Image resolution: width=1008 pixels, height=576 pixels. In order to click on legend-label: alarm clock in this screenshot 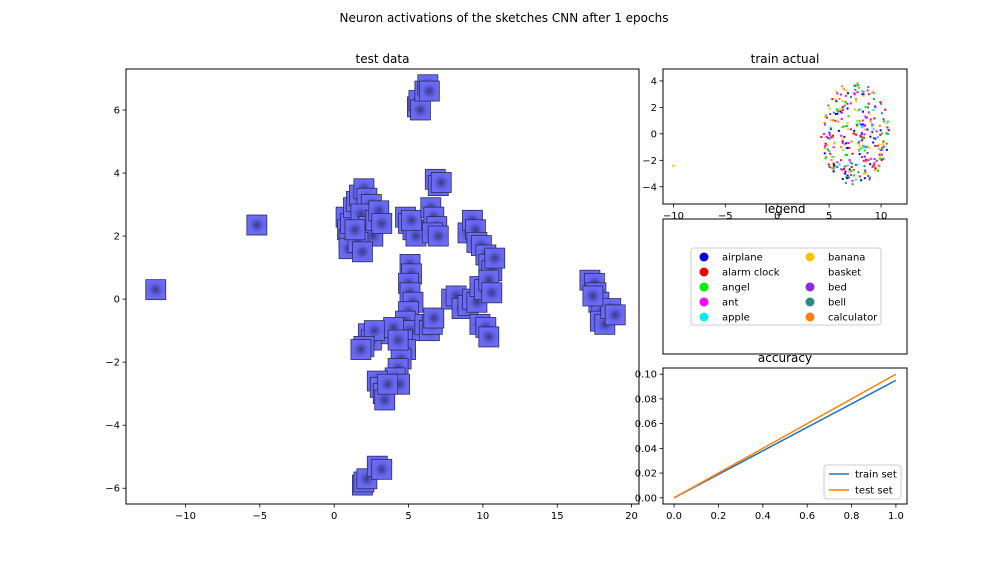, I will do `click(751, 273)`.